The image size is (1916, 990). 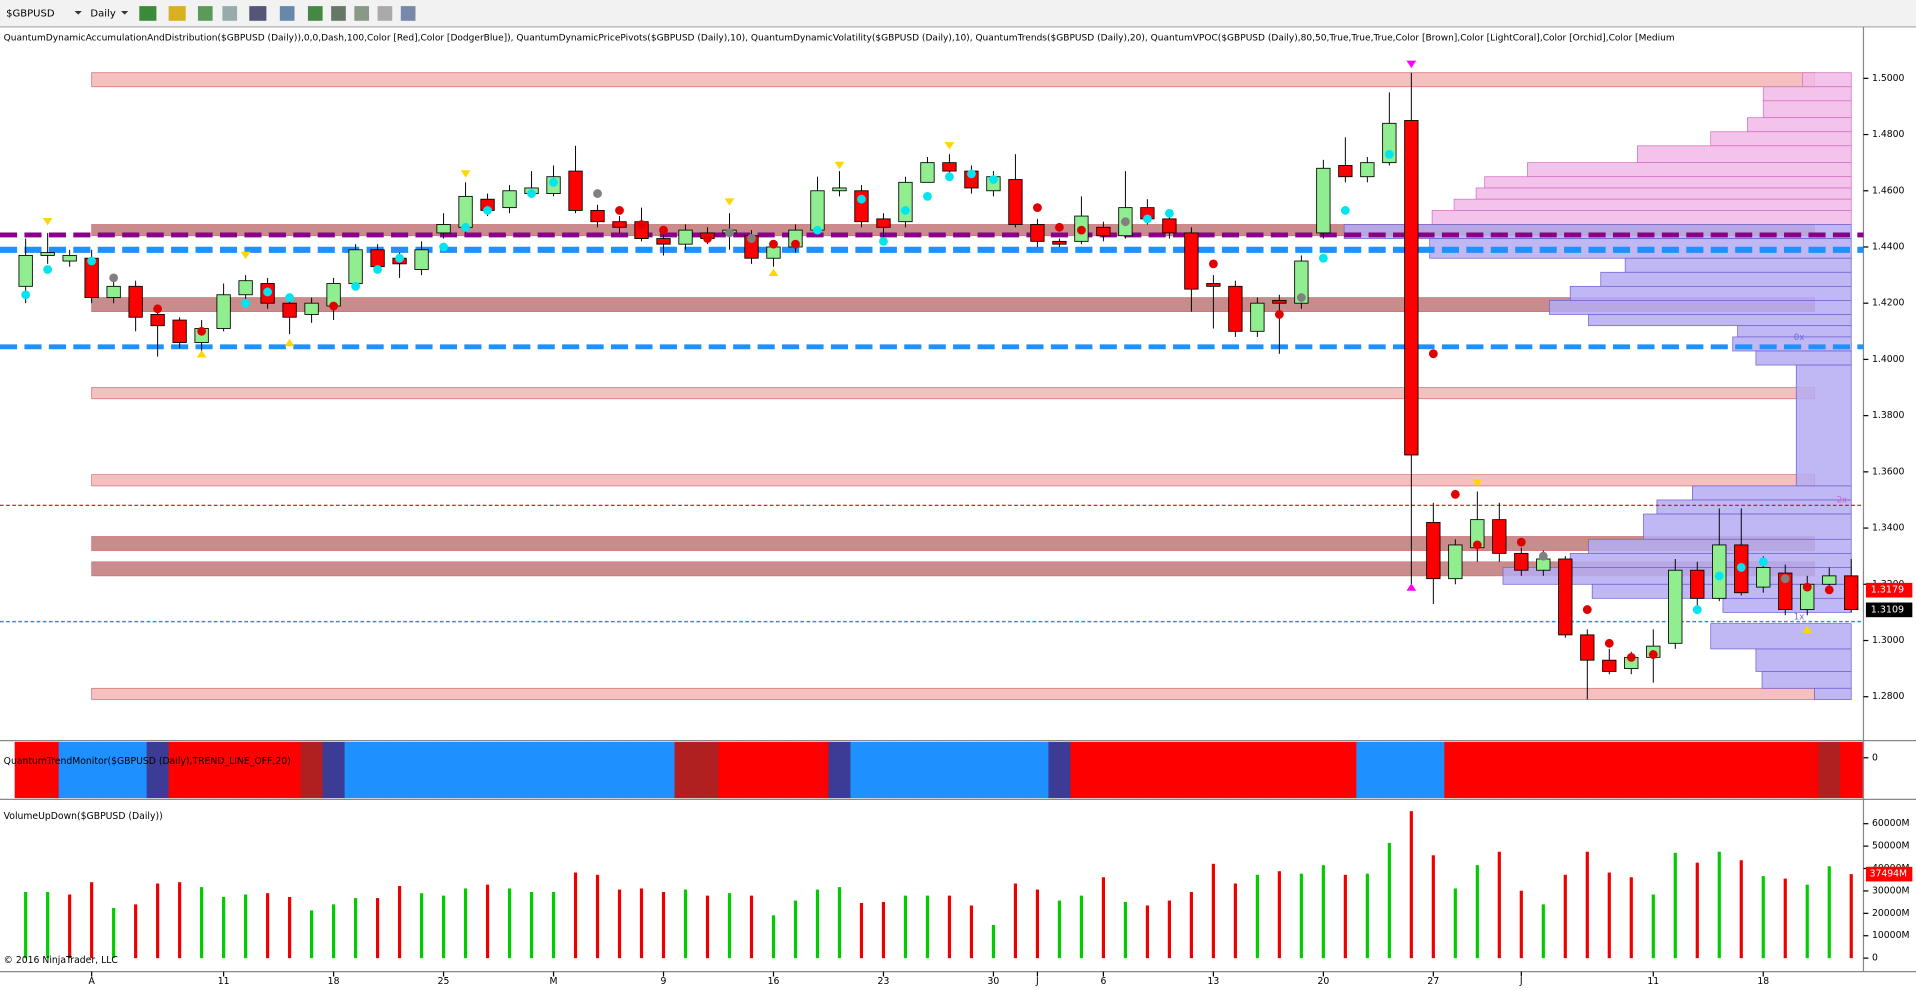 I want to click on symbol: $GBPUSD, so click(x=30, y=13).